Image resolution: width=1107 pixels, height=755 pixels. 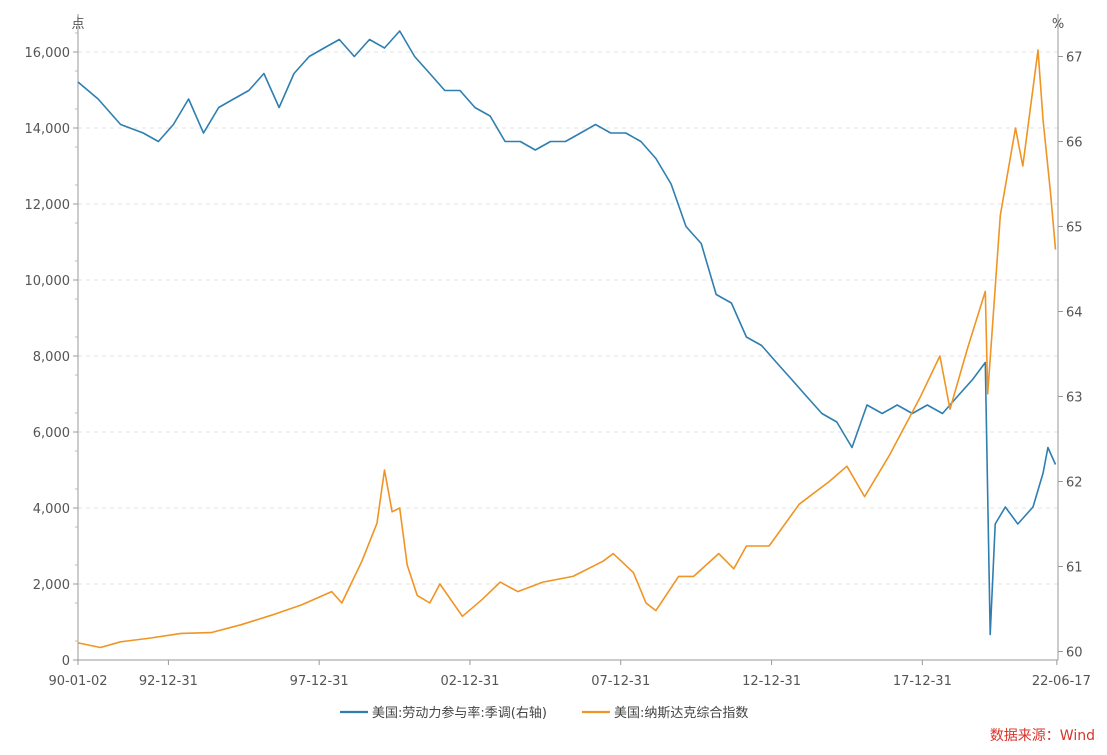 What do you see at coordinates (48, 281) in the screenshot?
I see `left-tick-label: 10,000` at bounding box center [48, 281].